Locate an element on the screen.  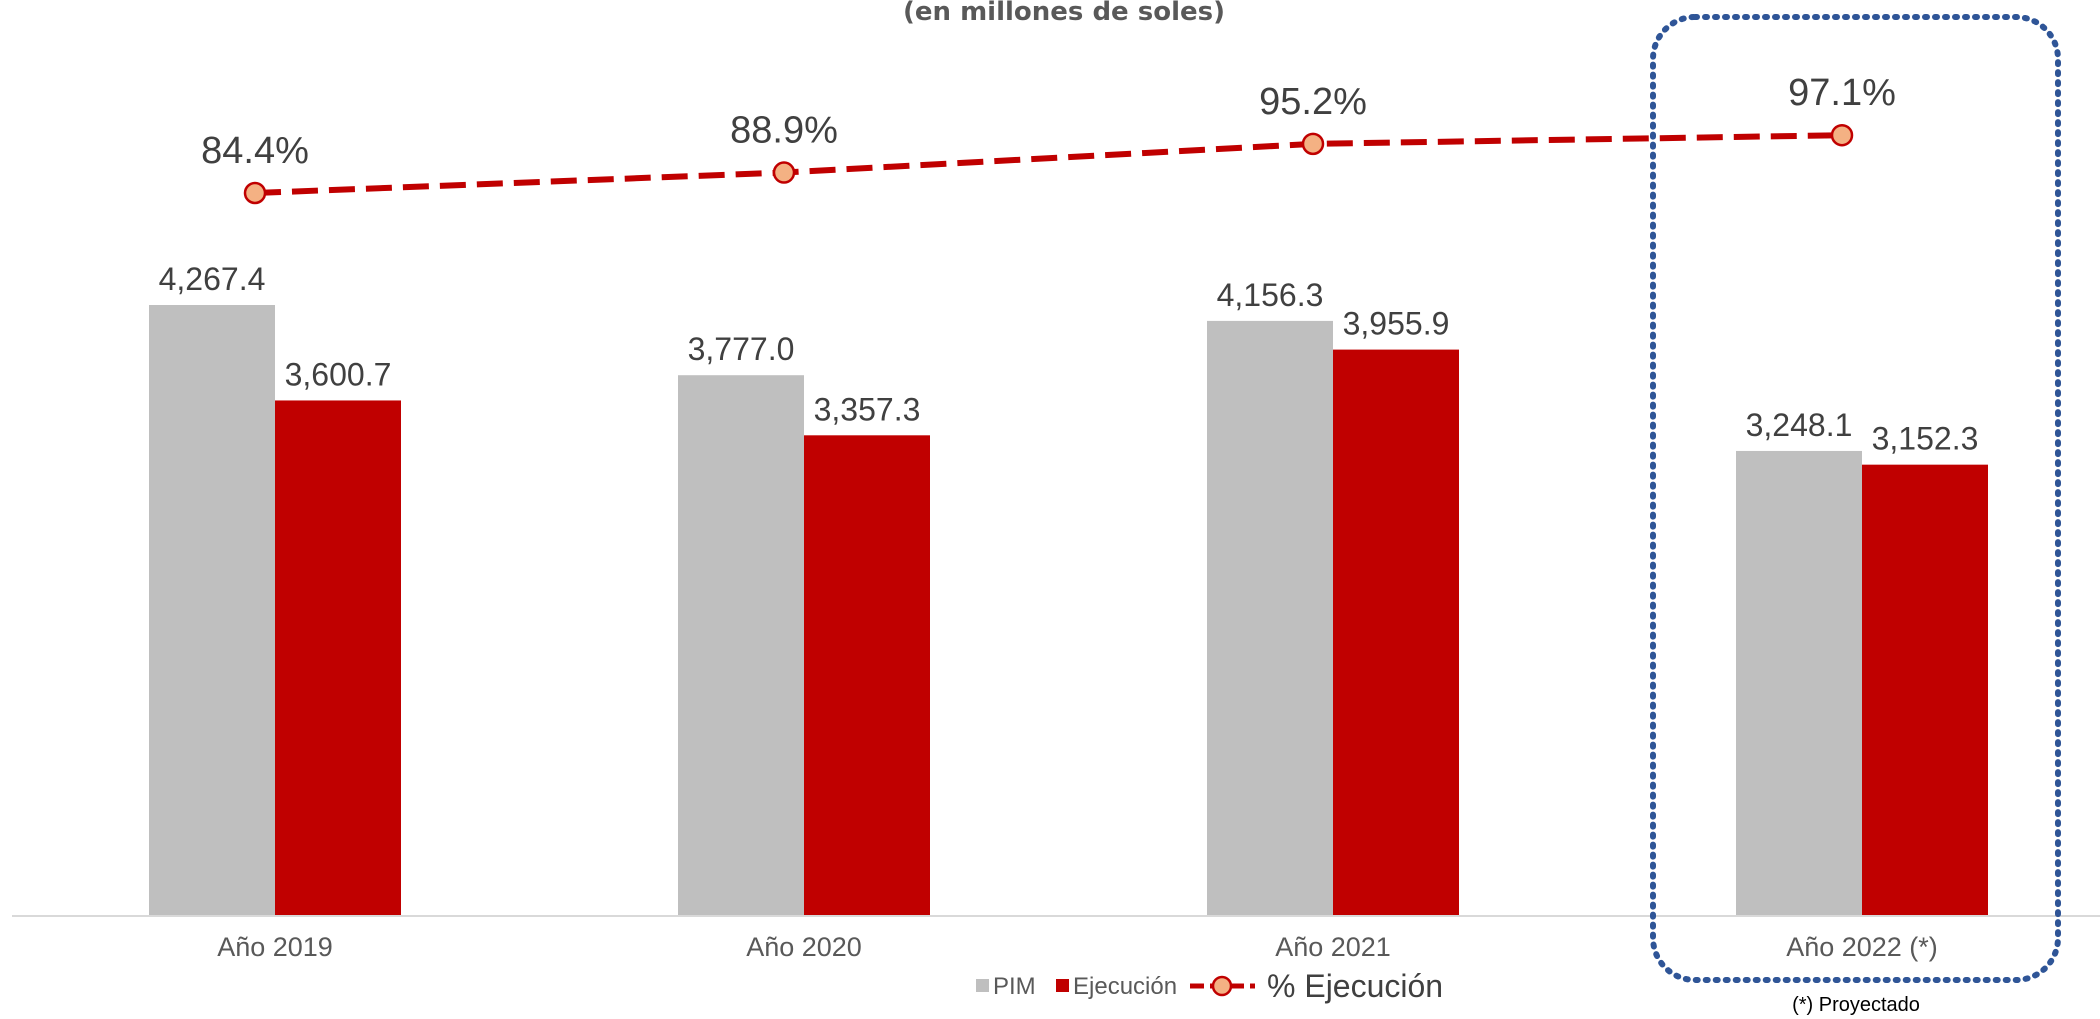
percent-marker-ano-2022 is located at coordinates (1842, 135).